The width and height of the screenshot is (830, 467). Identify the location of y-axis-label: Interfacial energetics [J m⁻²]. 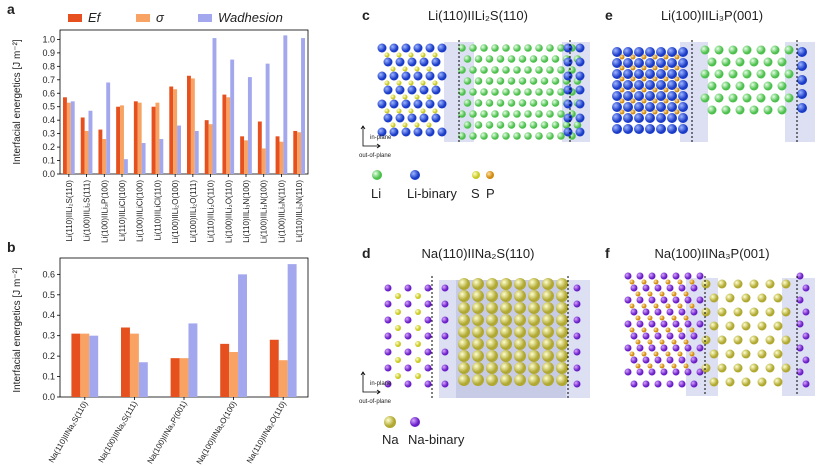
(17, 330).